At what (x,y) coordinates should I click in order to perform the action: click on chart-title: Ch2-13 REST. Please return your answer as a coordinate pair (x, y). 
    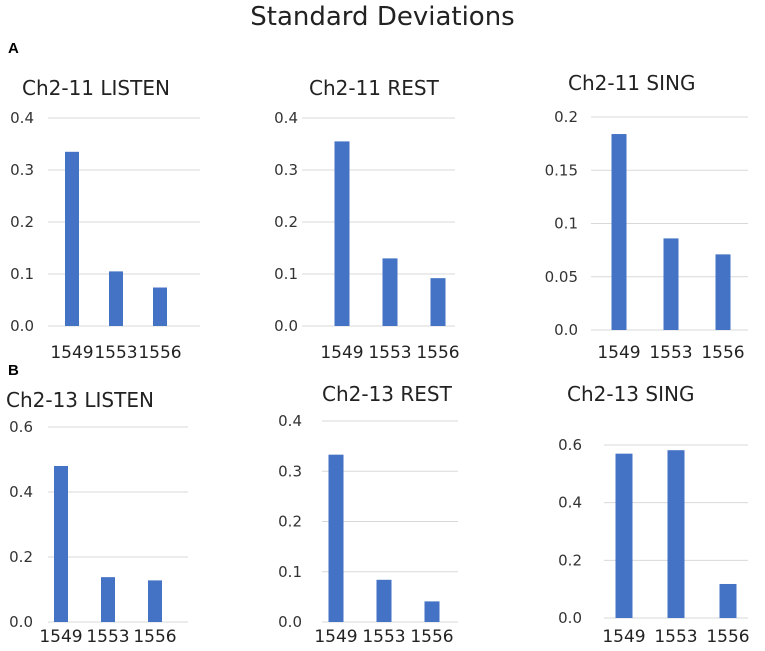
    Looking at the image, I should click on (387, 394).